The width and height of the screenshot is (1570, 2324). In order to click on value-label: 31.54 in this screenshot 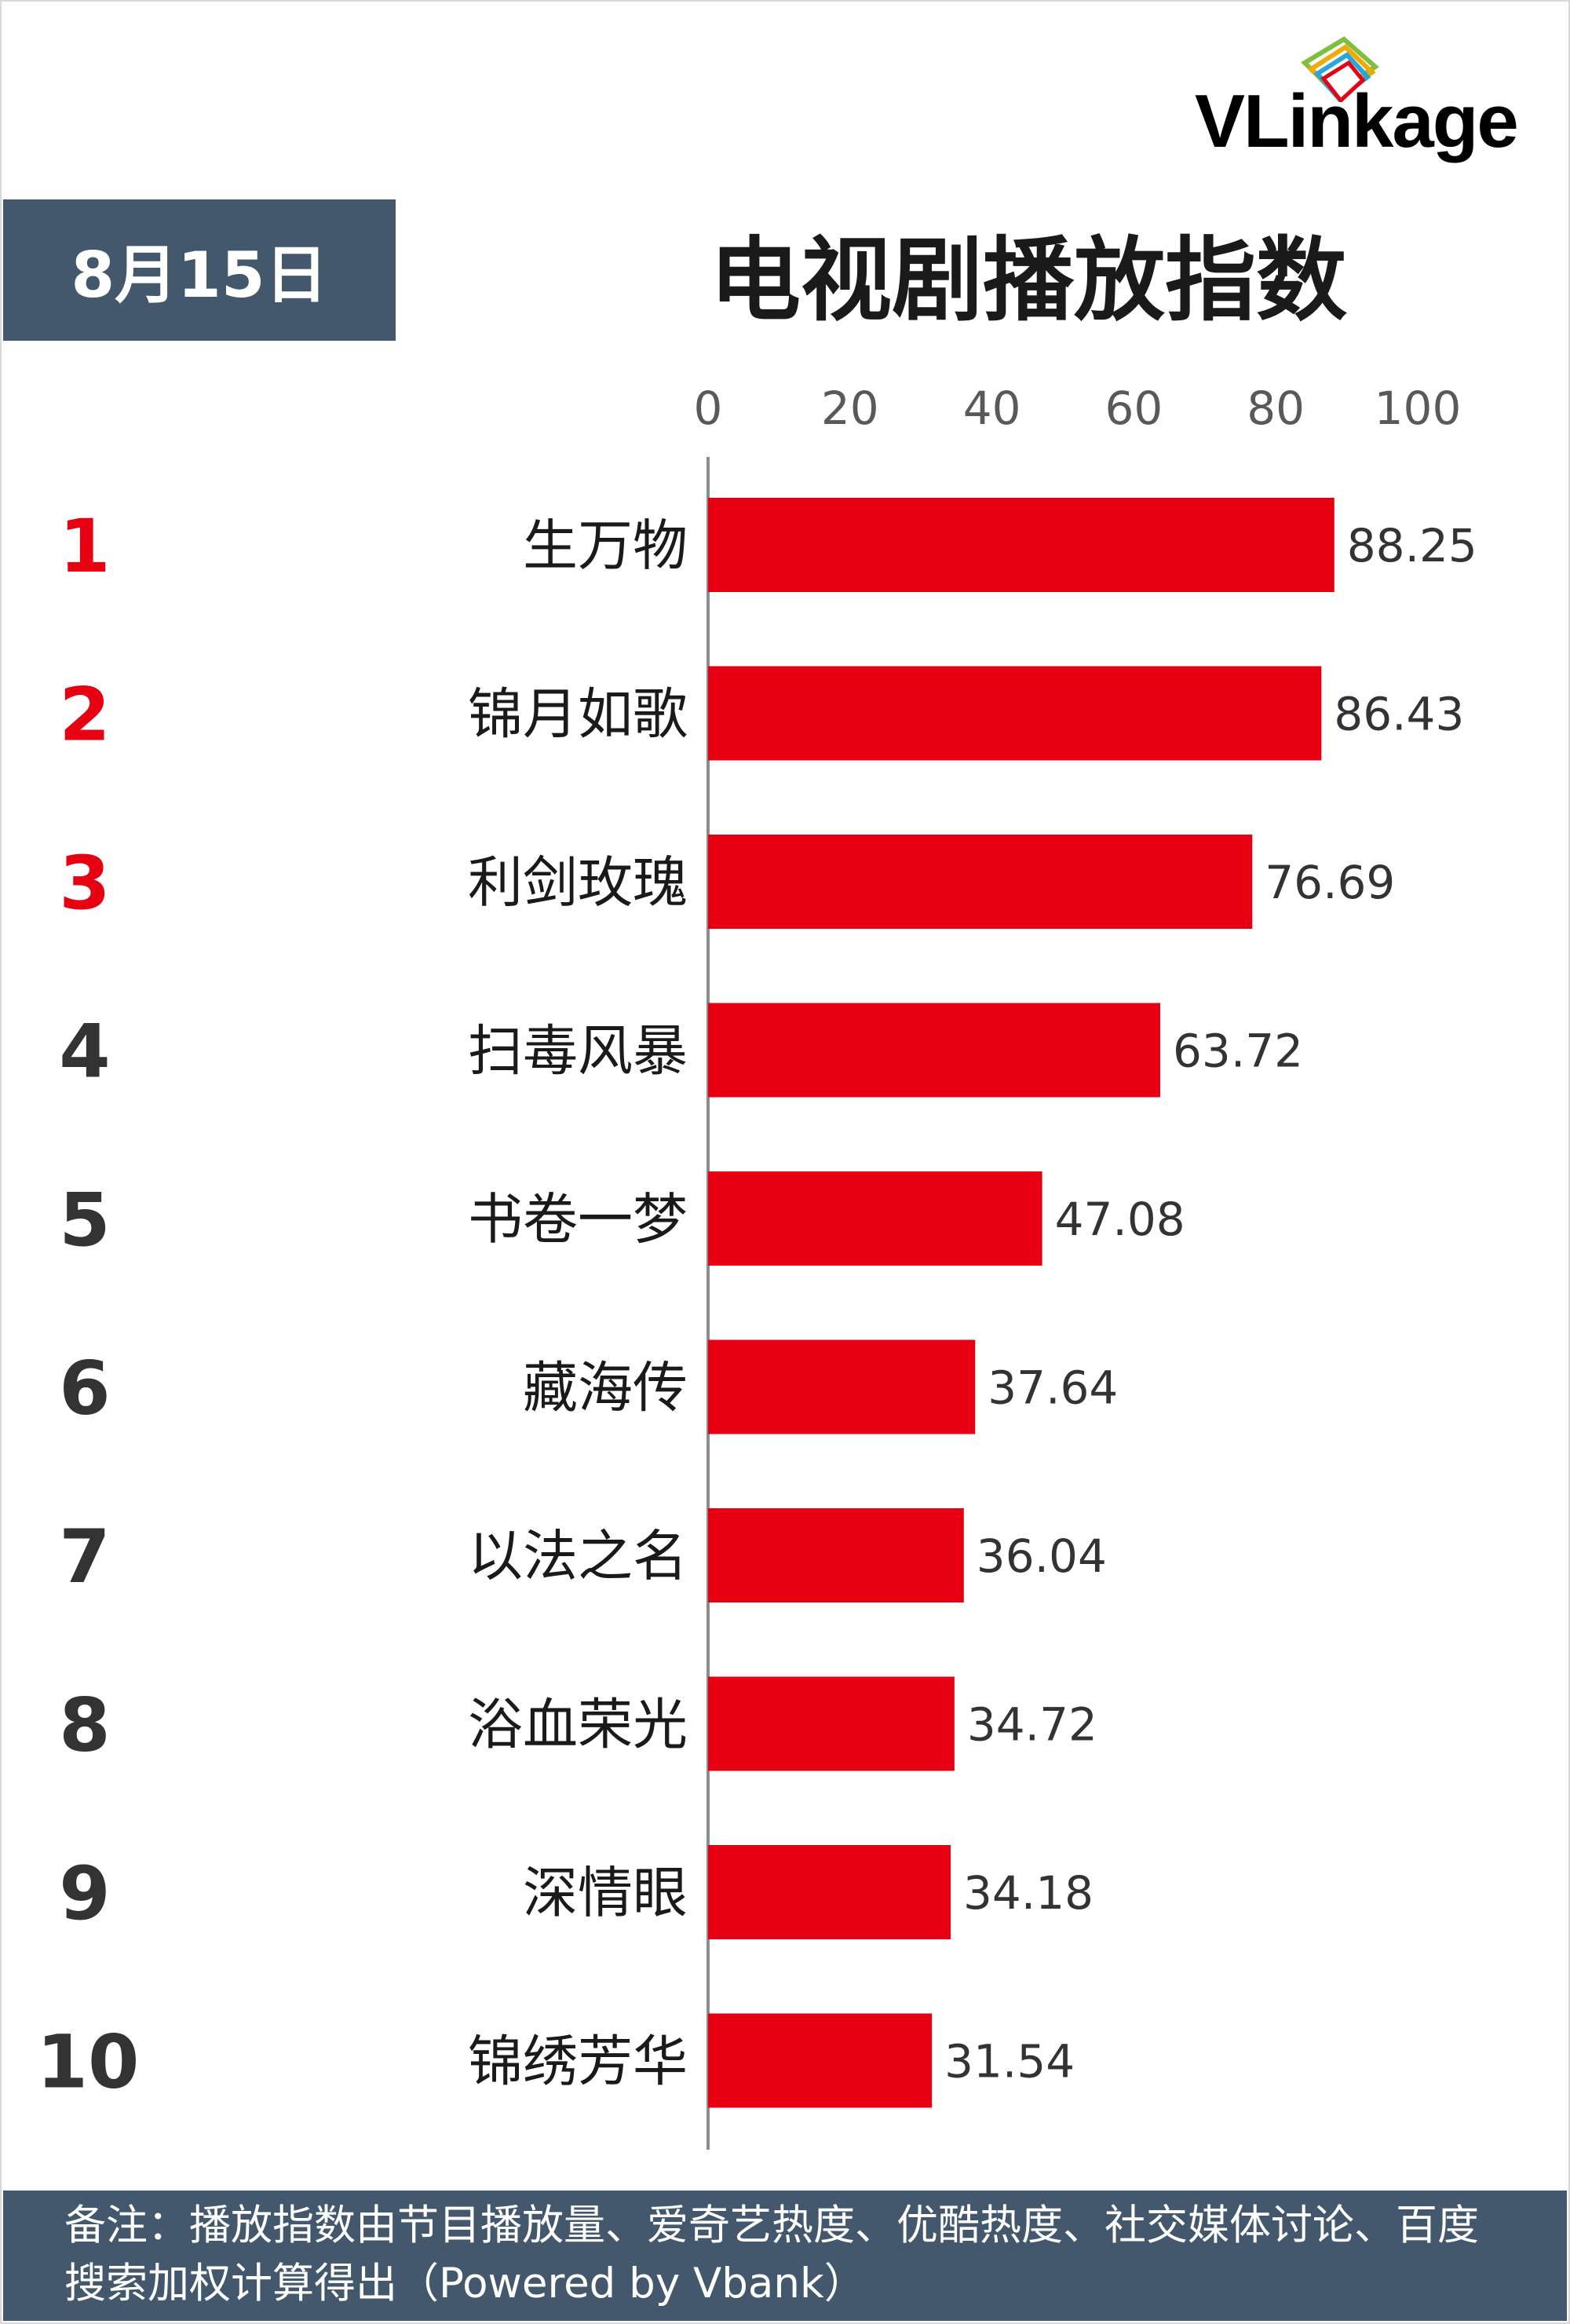, I will do `click(1010, 2061)`.